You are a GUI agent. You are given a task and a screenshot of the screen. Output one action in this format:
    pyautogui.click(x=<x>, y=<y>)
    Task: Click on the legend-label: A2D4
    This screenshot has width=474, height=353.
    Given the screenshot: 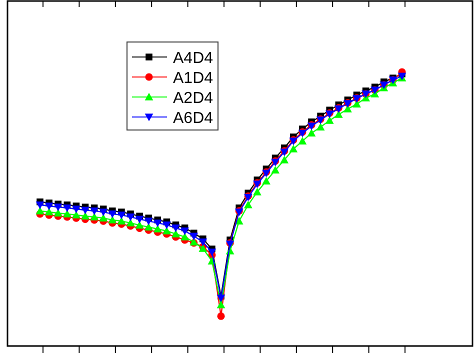 What is the action you would take?
    pyautogui.click(x=193, y=98)
    